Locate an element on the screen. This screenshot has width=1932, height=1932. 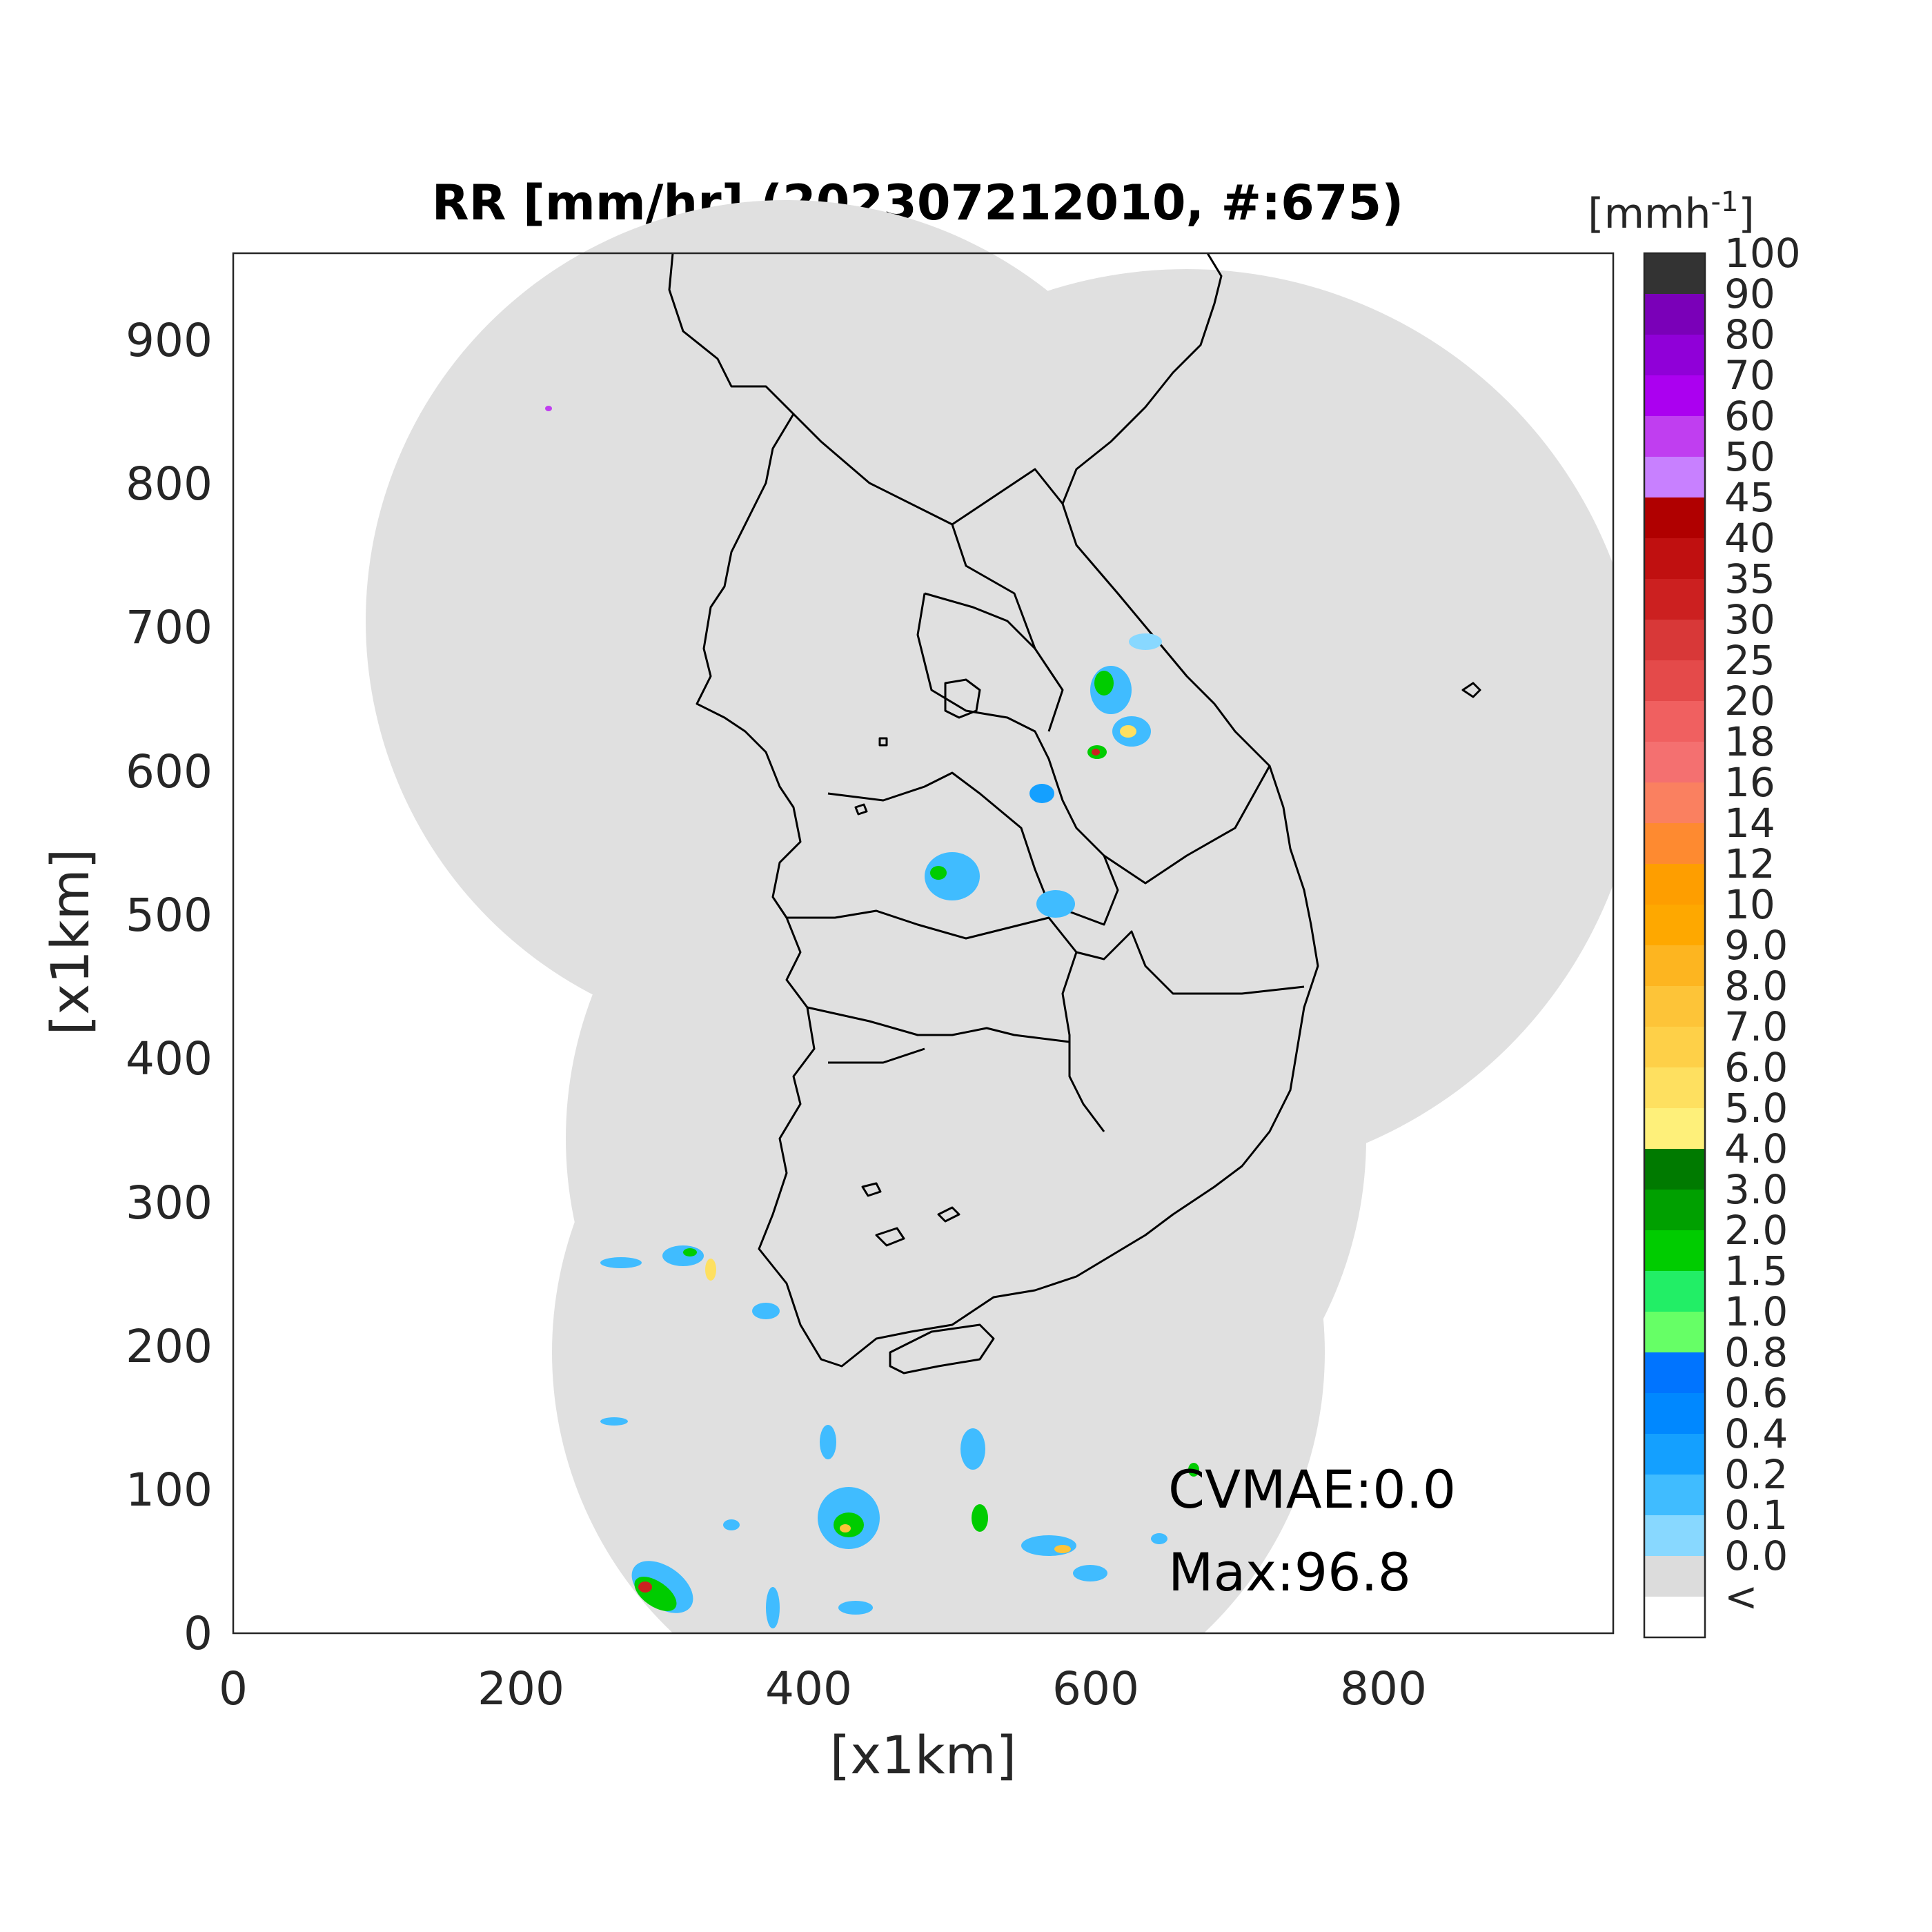
colorbar-tick-label: 0.8 is located at coordinates (1756, 1352).